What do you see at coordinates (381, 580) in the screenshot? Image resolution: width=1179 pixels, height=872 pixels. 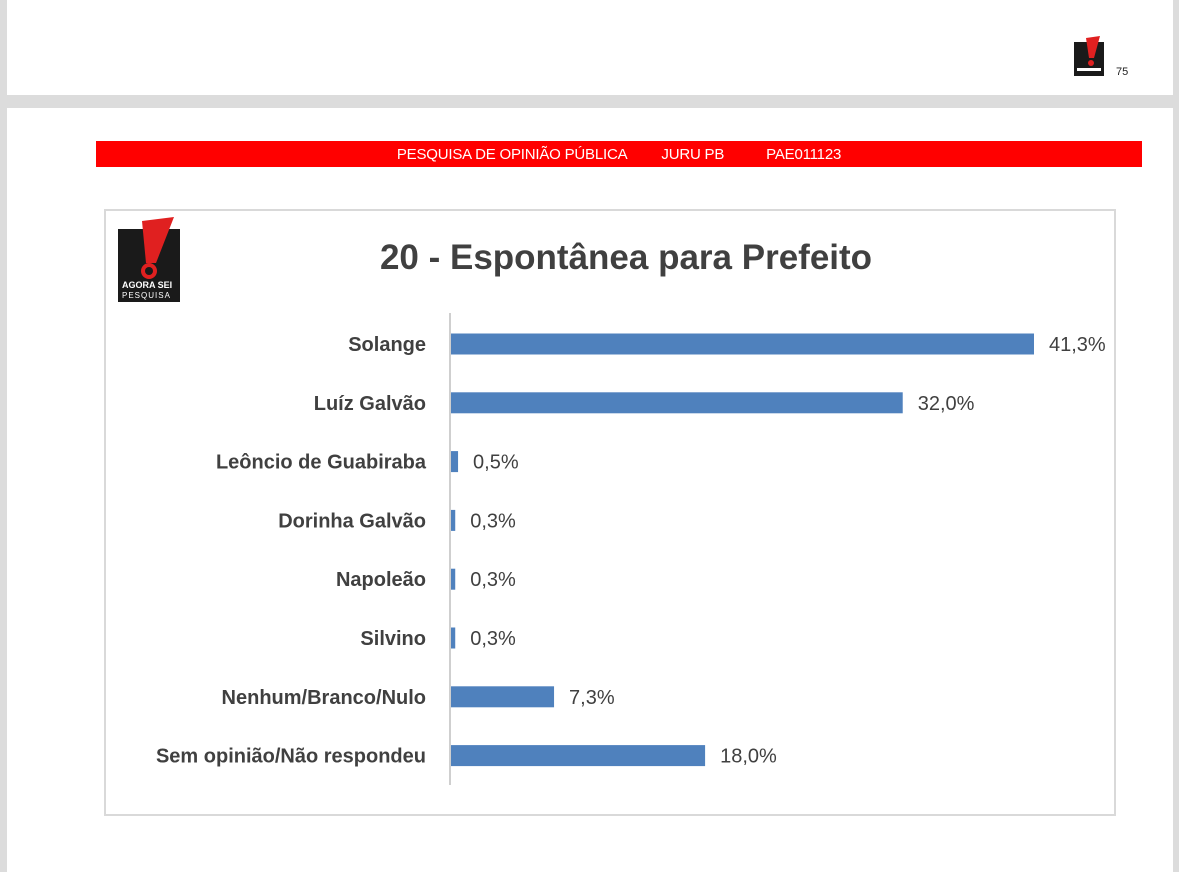 I see `category-label: Napoleão` at bounding box center [381, 580].